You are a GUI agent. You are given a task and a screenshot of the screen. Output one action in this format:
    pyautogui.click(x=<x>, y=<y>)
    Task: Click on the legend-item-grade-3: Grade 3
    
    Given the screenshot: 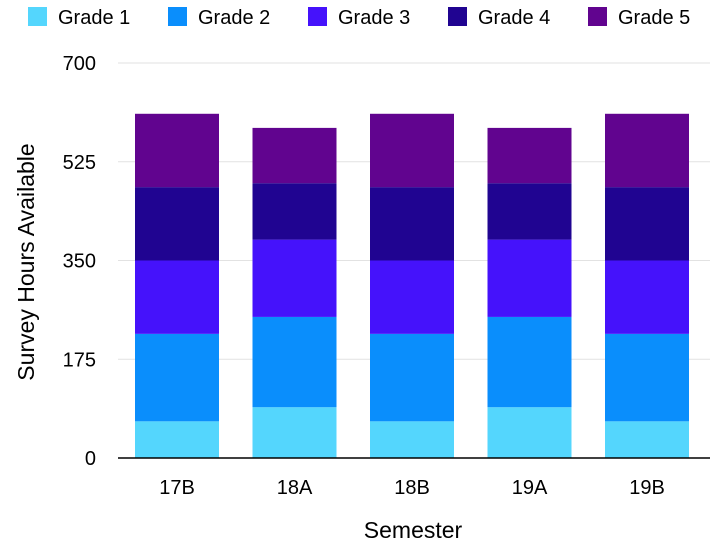 What is the action you would take?
    pyautogui.click(x=359, y=18)
    